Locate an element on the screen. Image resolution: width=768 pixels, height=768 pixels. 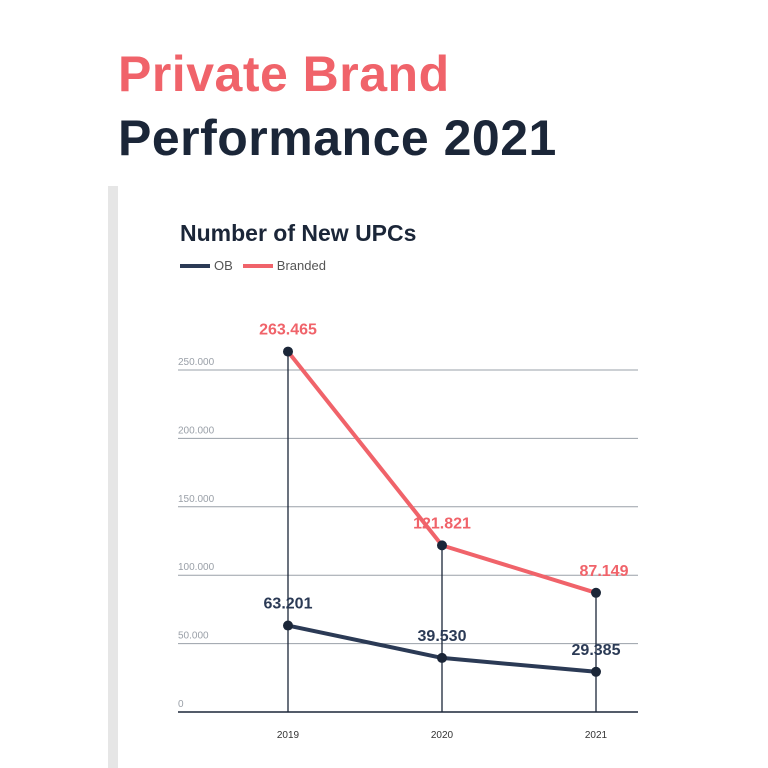
data-label-ob: 63.201 is located at coordinates (288, 604).